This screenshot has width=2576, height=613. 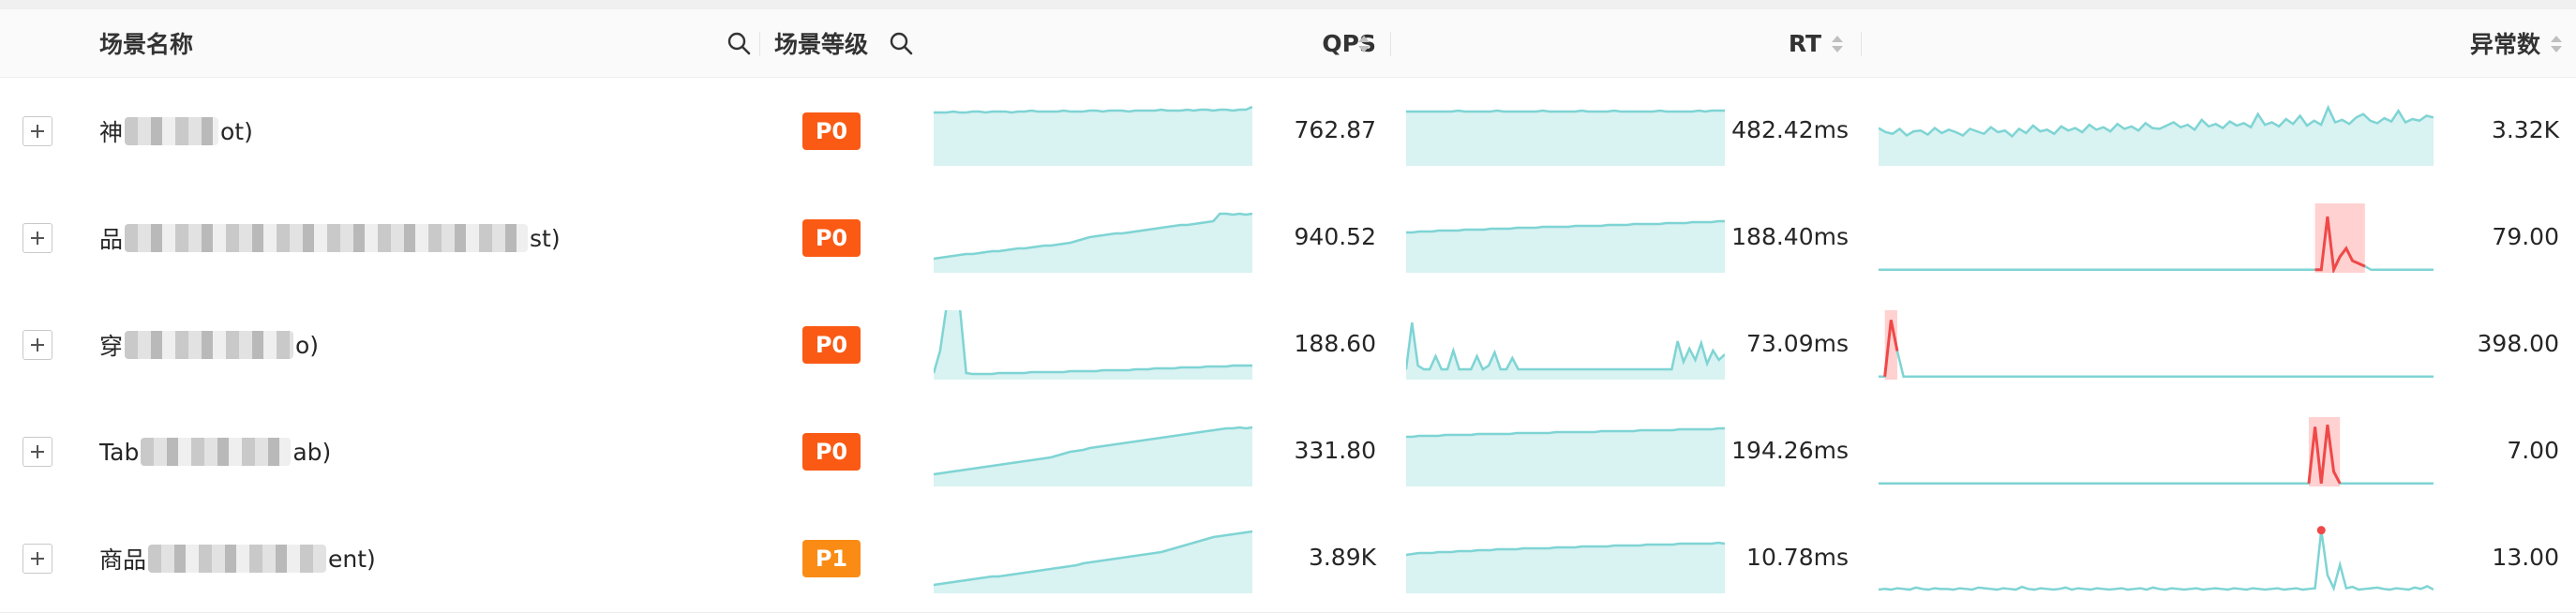 I want to click on column-header-scene-level: 场景等级, so click(x=821, y=44).